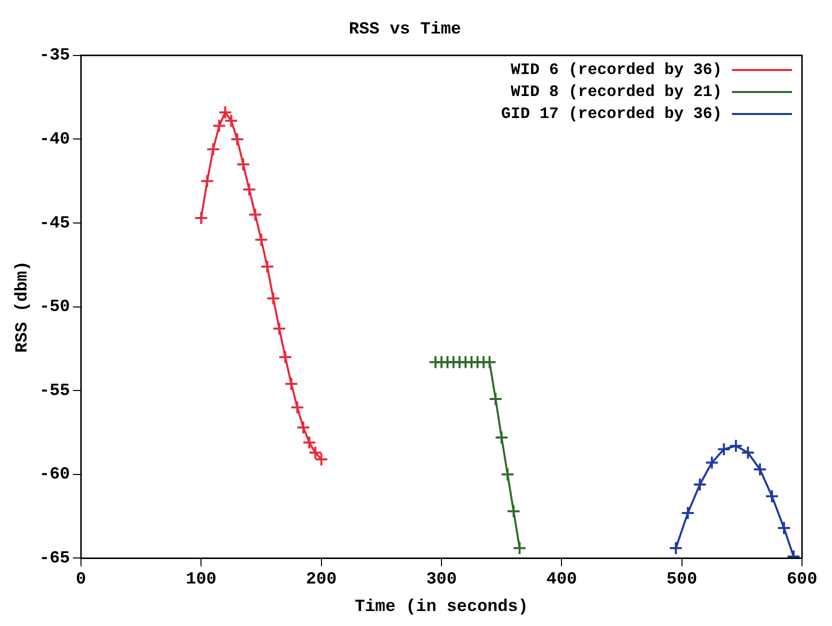 Image resolution: width=832 pixels, height=626 pixels. Describe the element at coordinates (616, 71) in the screenshot. I see `legend-label: WID 6 (recorded by 36)` at that location.